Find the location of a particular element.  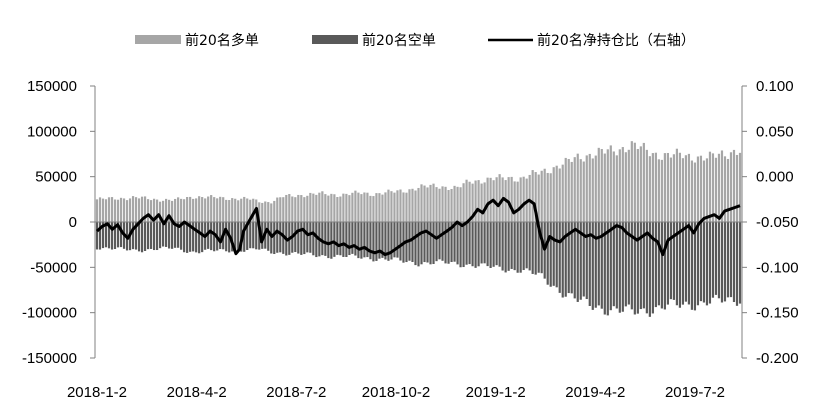

ratio-line is located at coordinates (418, 226).